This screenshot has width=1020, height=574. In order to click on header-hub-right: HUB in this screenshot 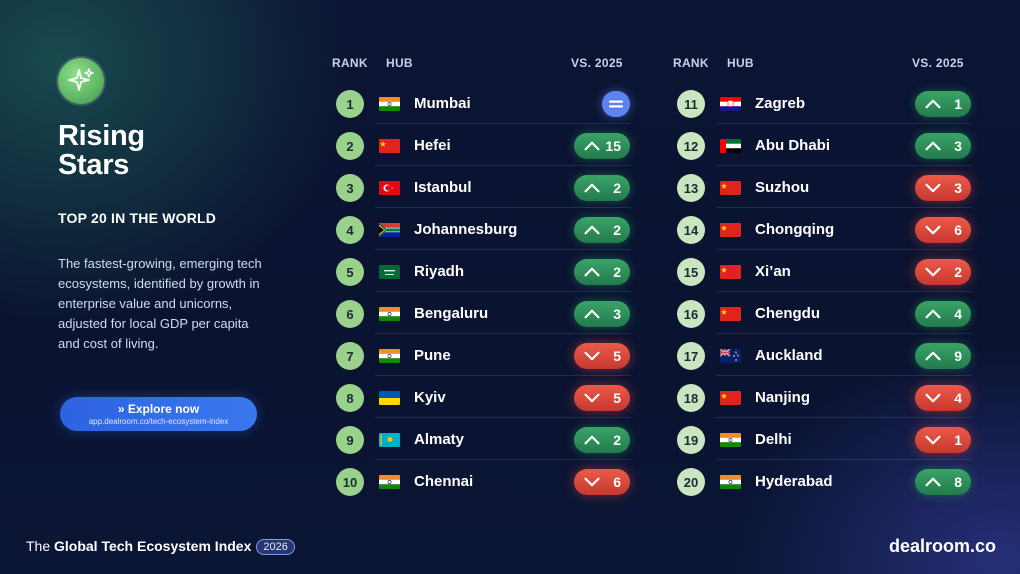, I will do `click(740, 63)`.